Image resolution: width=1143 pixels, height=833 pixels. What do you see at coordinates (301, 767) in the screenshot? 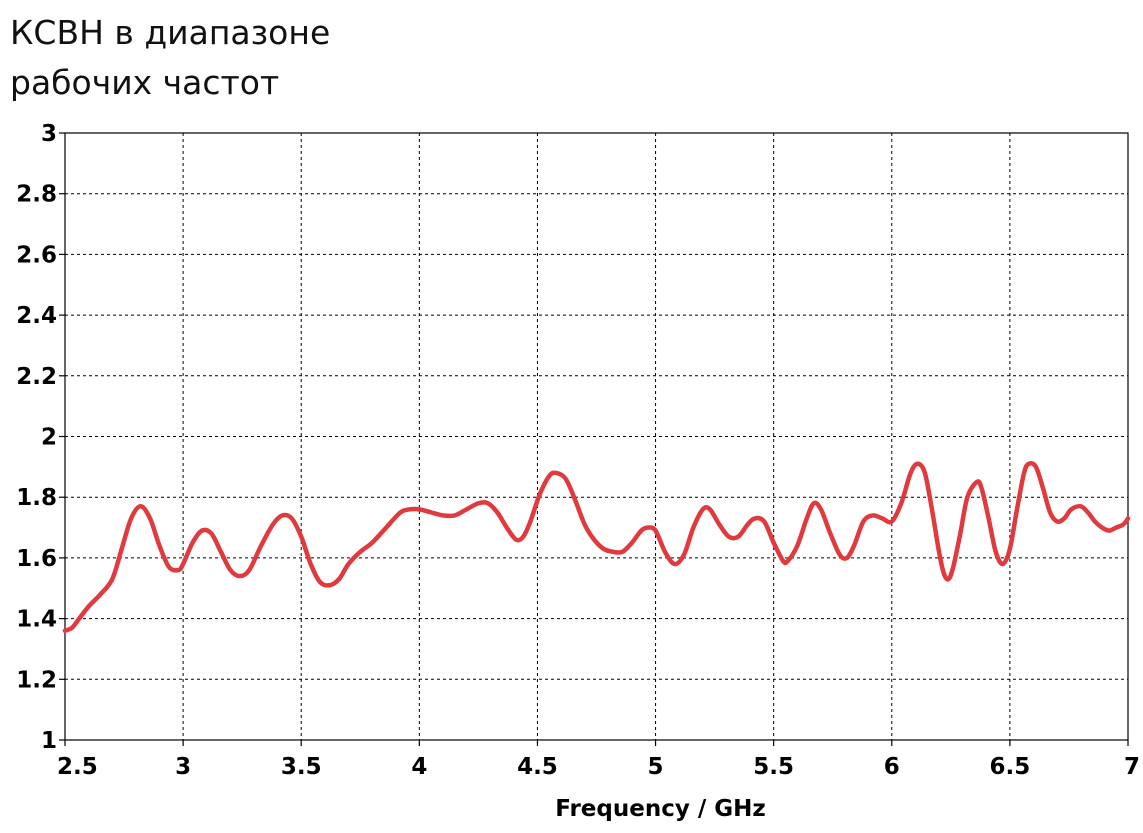
I see `x-tick-label: 3.5` at bounding box center [301, 767].